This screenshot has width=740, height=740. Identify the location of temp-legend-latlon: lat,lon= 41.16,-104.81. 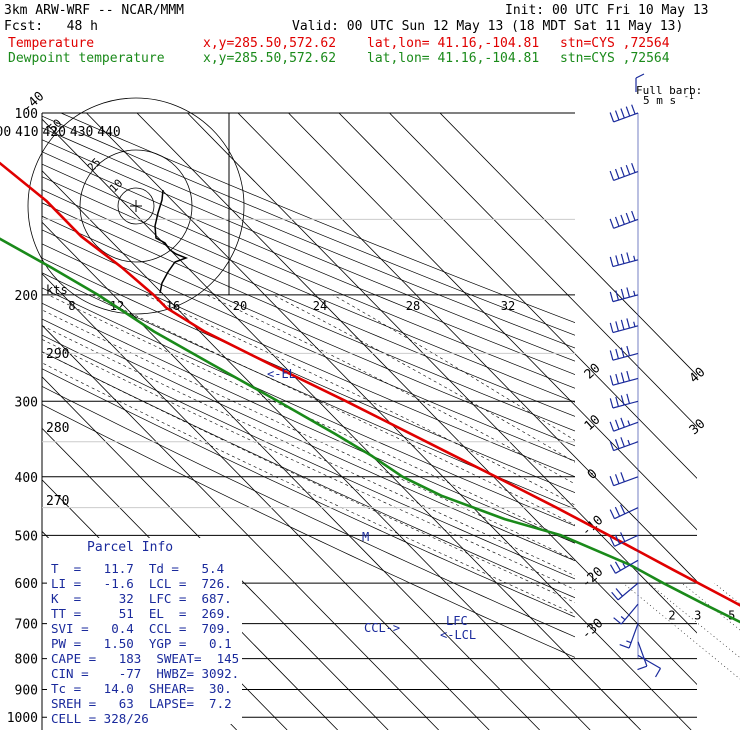
(453, 43).